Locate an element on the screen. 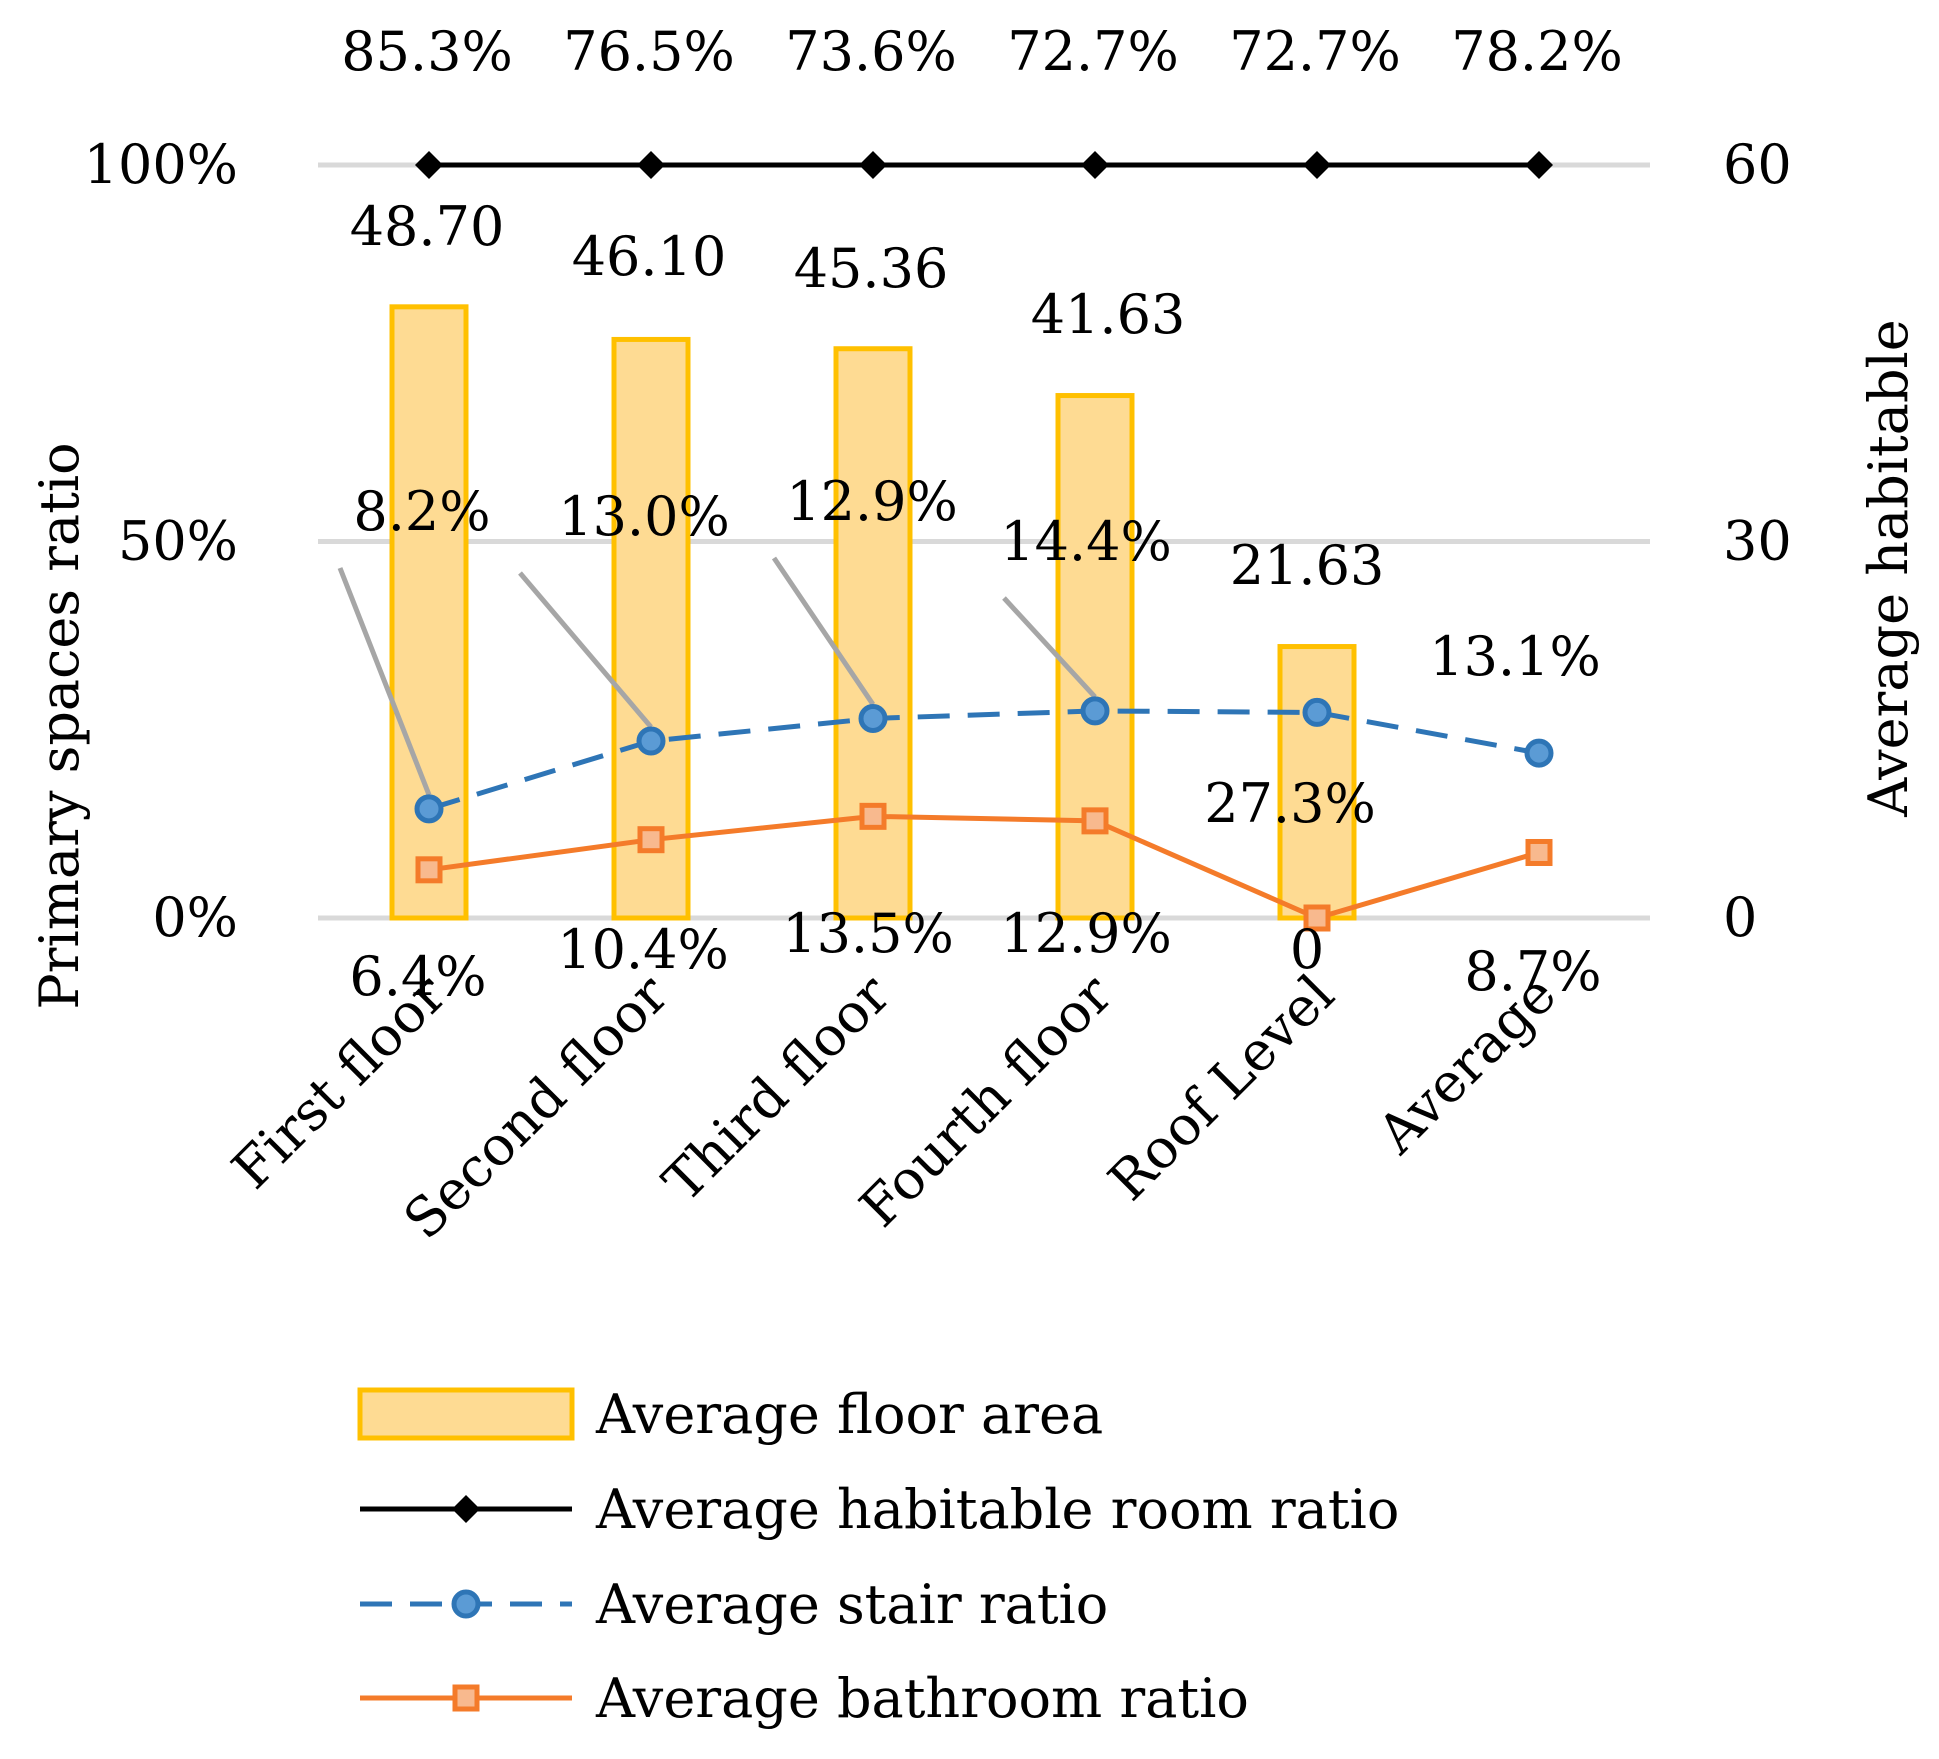  stair-ratio-label: 8.2% is located at coordinates (421, 511).